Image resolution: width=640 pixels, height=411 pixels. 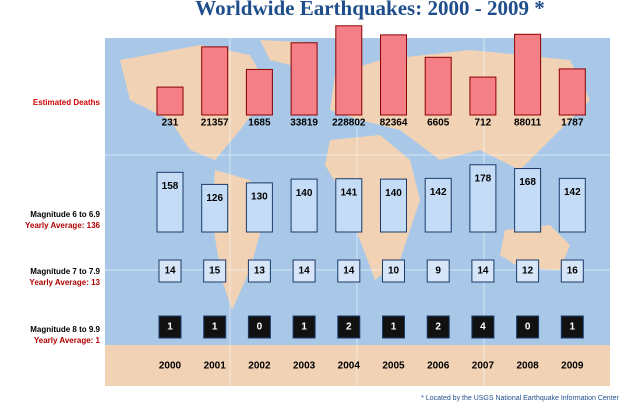 I want to click on value-label: 1685, so click(x=259, y=123).